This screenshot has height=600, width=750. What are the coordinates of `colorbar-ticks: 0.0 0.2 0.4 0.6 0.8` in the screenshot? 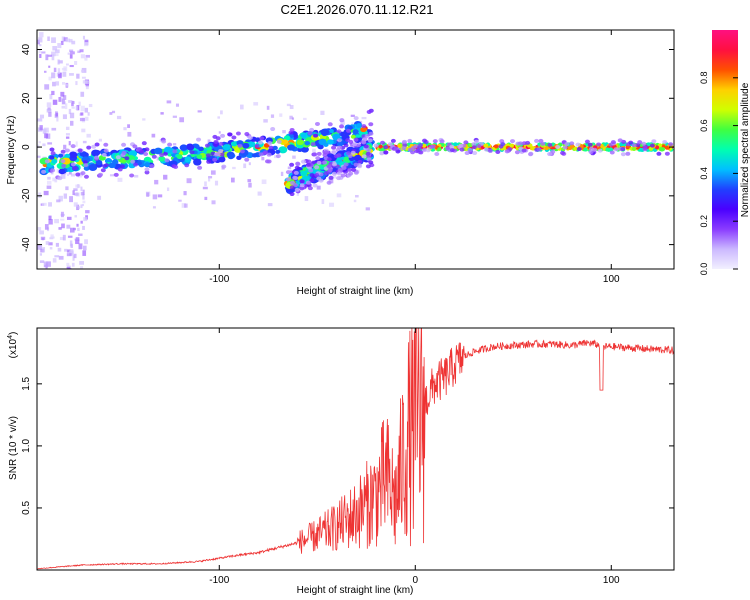 It's located at (718, 173).